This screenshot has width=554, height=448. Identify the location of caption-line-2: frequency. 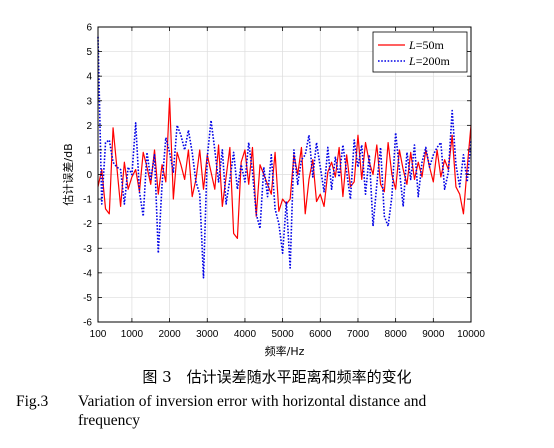
(109, 420).